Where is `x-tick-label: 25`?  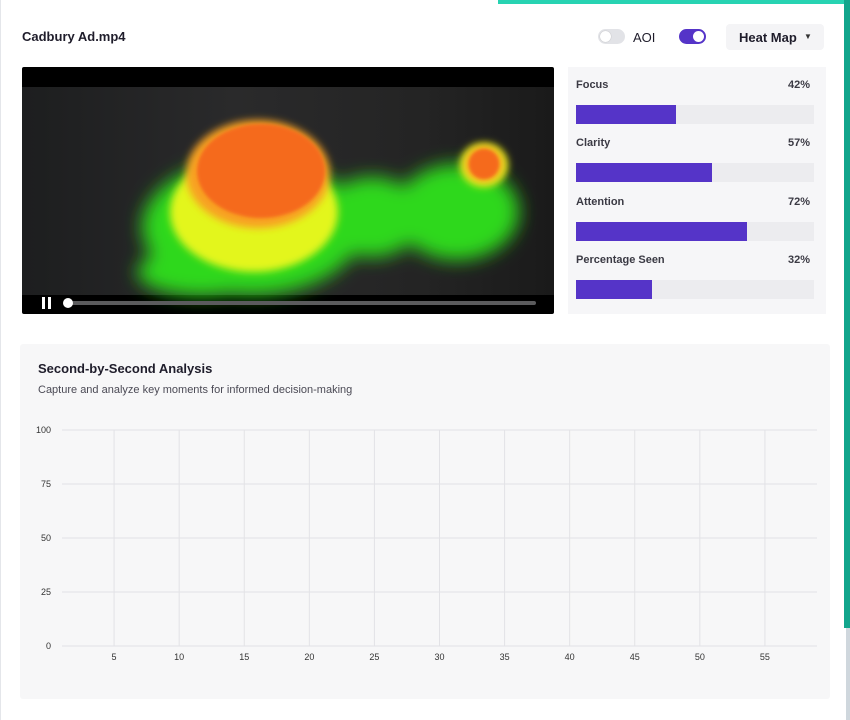 x-tick-label: 25 is located at coordinates (374, 657).